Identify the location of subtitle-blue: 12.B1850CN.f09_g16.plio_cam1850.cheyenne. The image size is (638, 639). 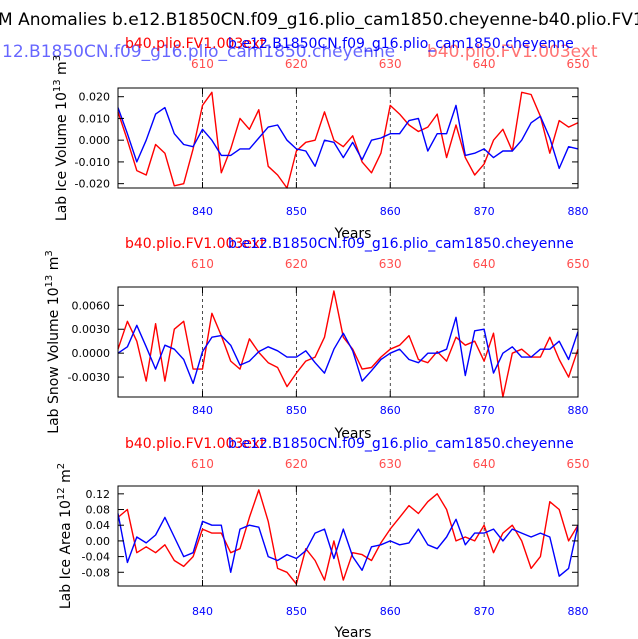
(198, 52).